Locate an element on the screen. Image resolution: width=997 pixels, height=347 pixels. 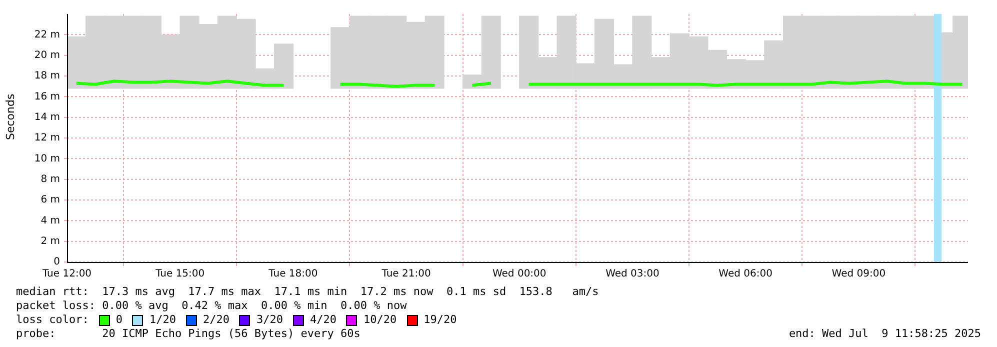
text: packet loss: 0.00 % avg 0.42 % max 0.00 % min 0.00 % now is located at coordinates (211, 306).